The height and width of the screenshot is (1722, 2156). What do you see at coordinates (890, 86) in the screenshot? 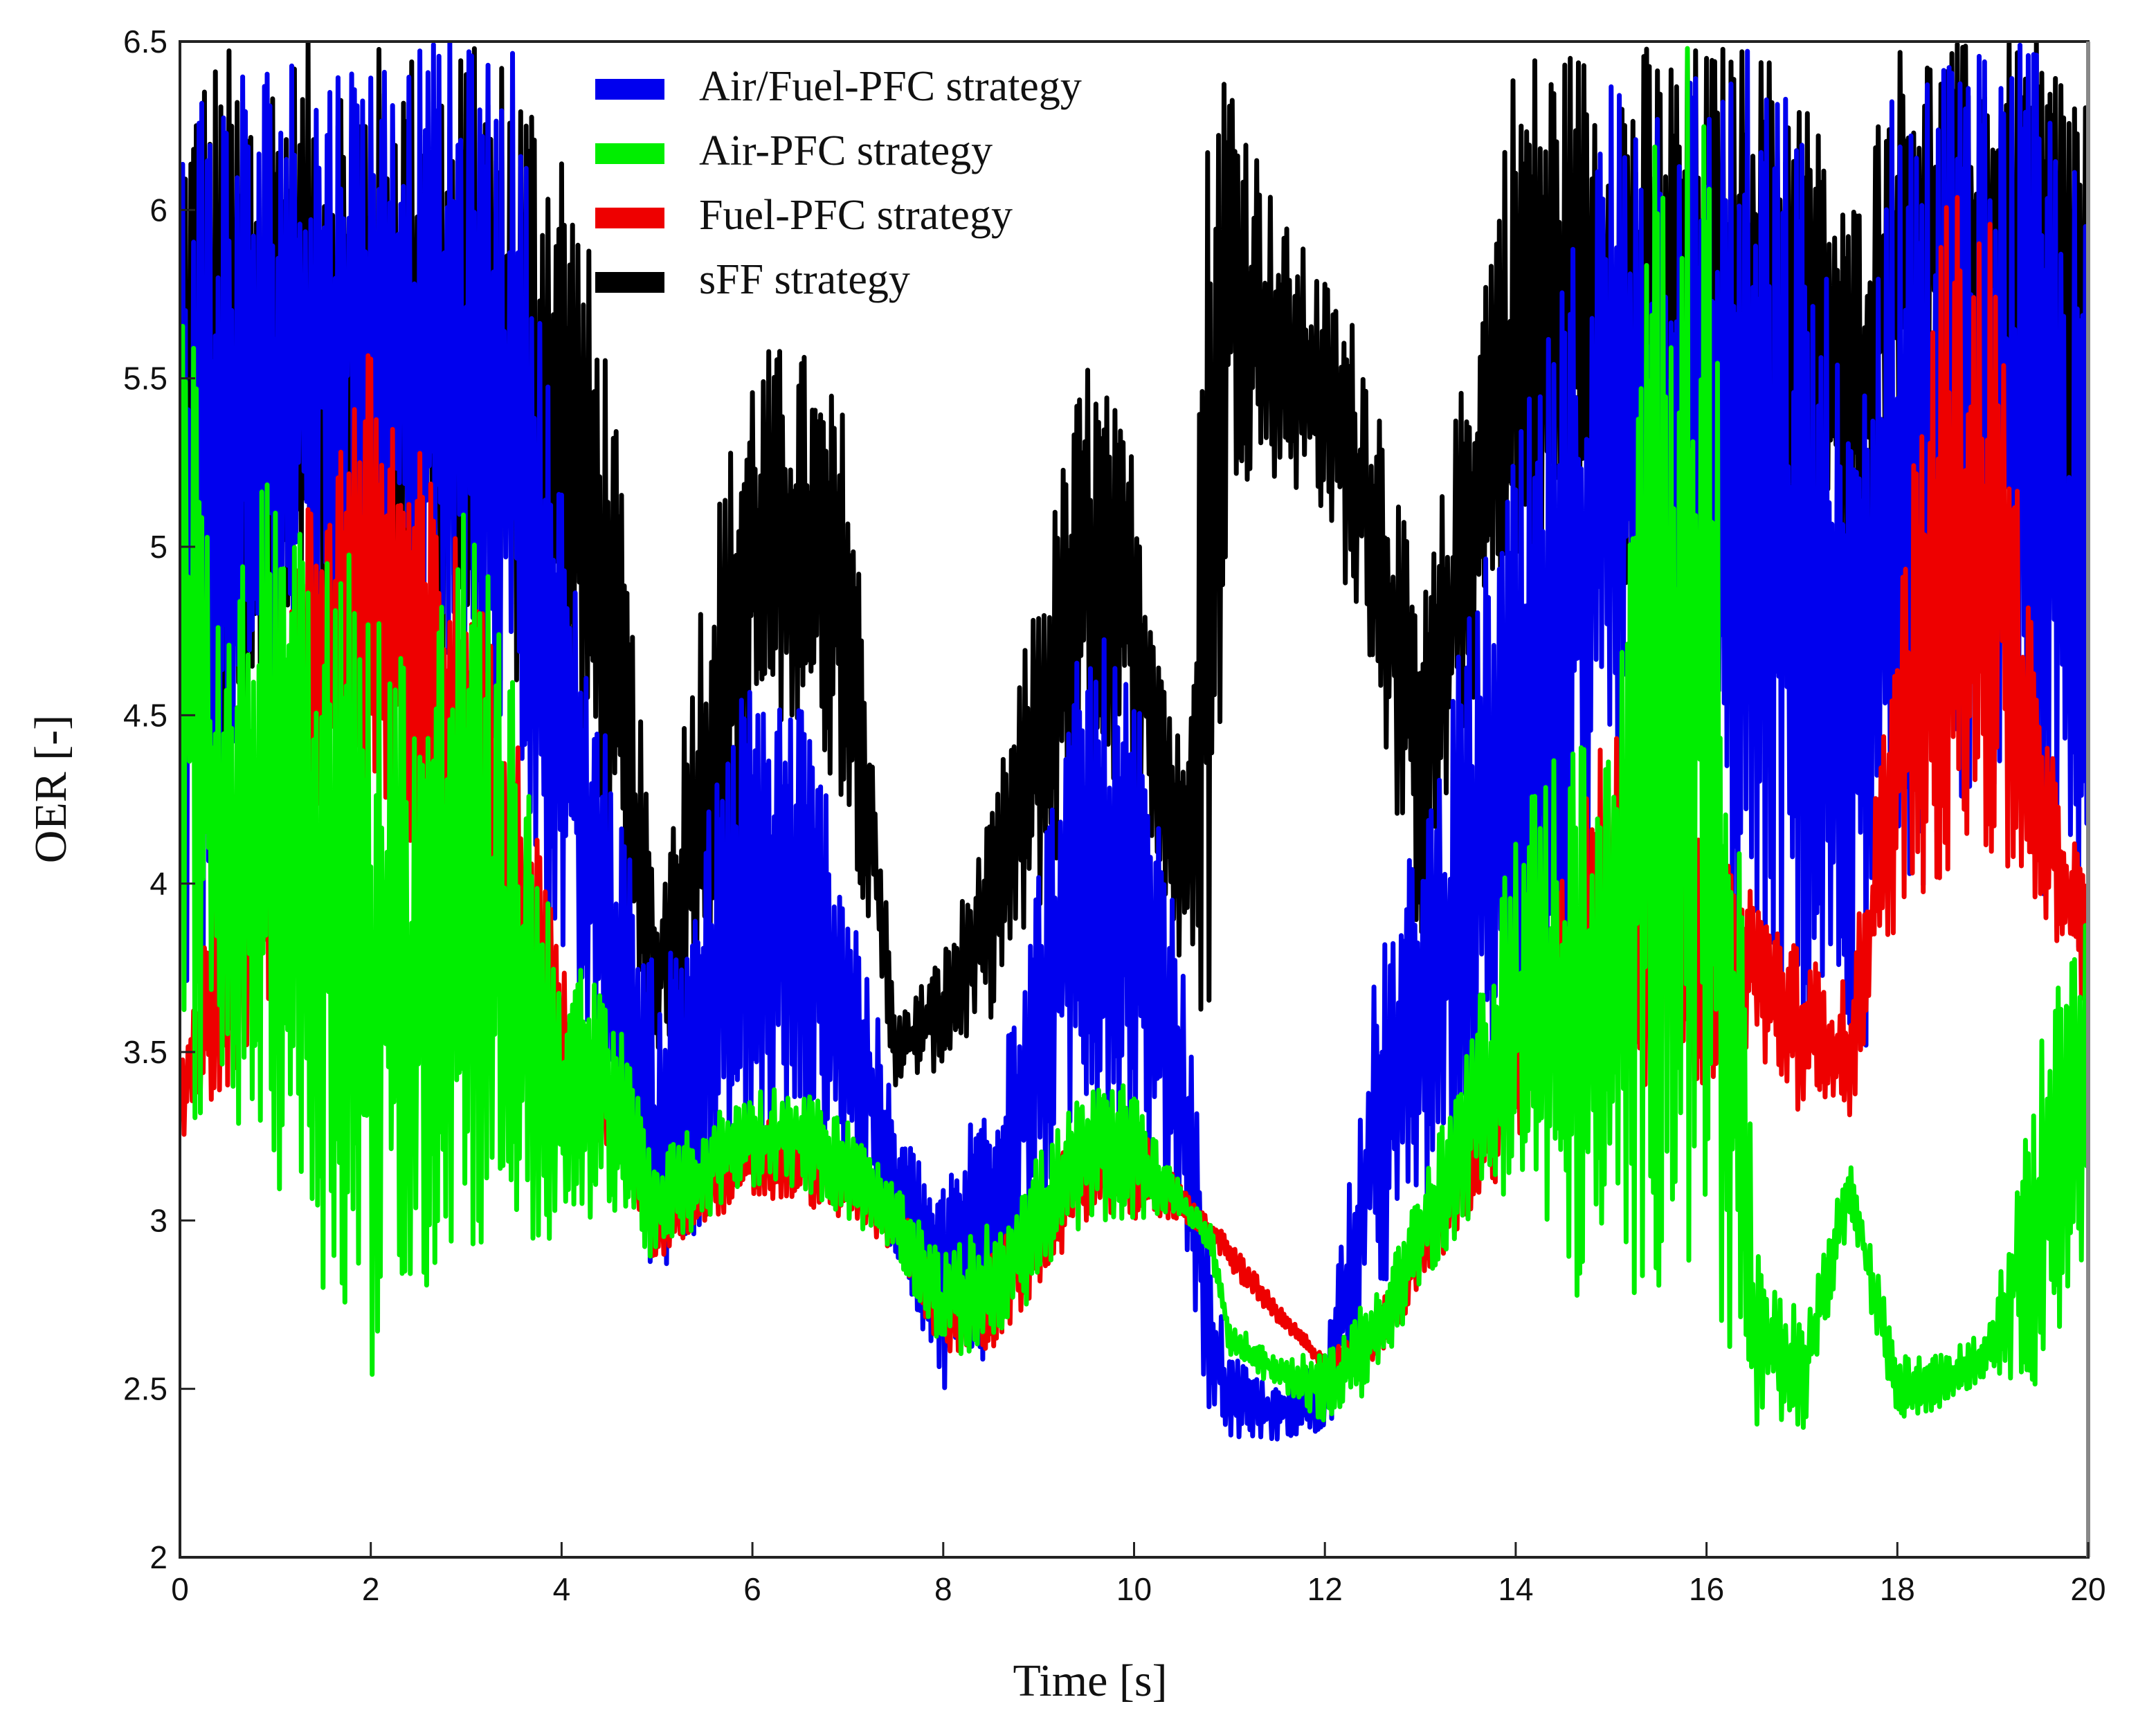
I see `legend-label: Air/Fuel-PFC strategy` at bounding box center [890, 86].